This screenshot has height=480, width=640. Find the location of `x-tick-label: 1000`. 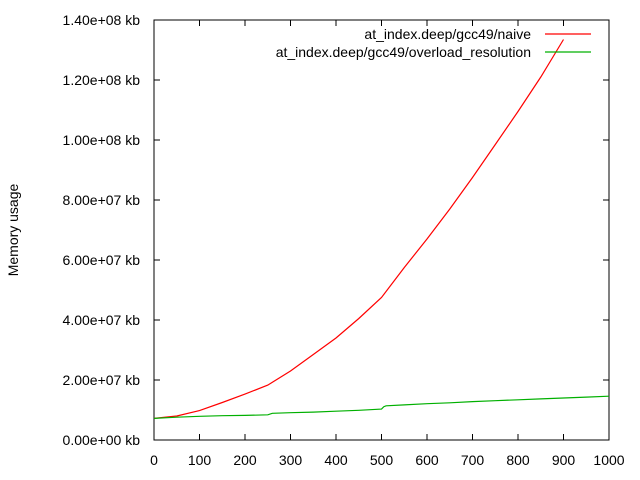

x-tick-label: 1000 is located at coordinates (608, 460).